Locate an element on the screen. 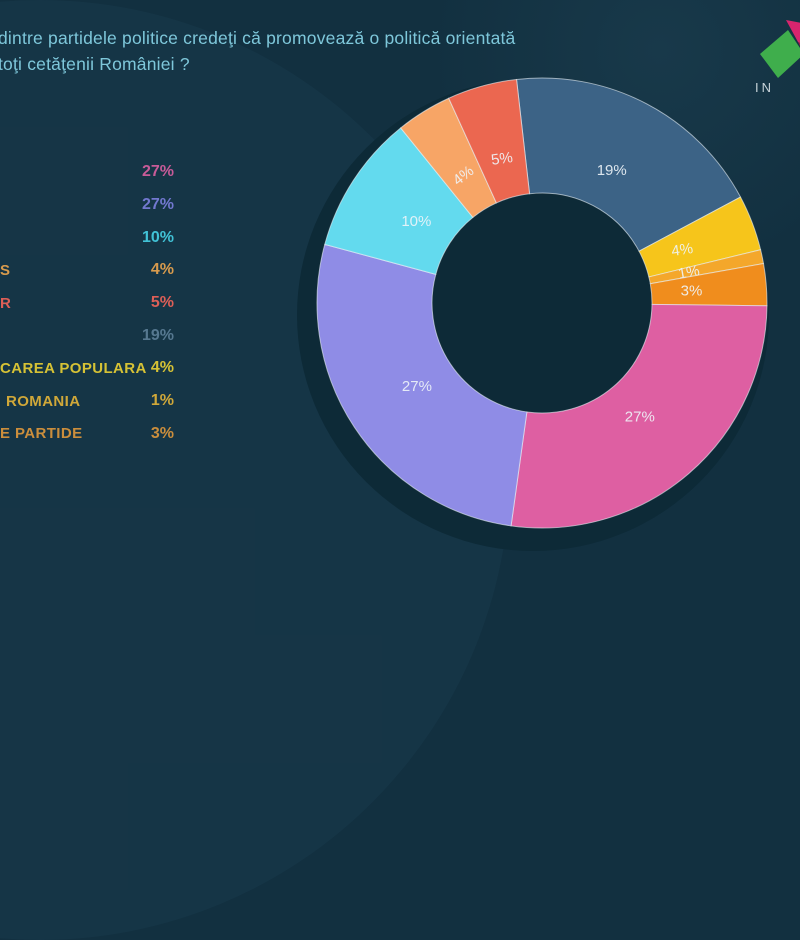 The width and height of the screenshot is (800, 940). slice-label: 19% is located at coordinates (612, 170).